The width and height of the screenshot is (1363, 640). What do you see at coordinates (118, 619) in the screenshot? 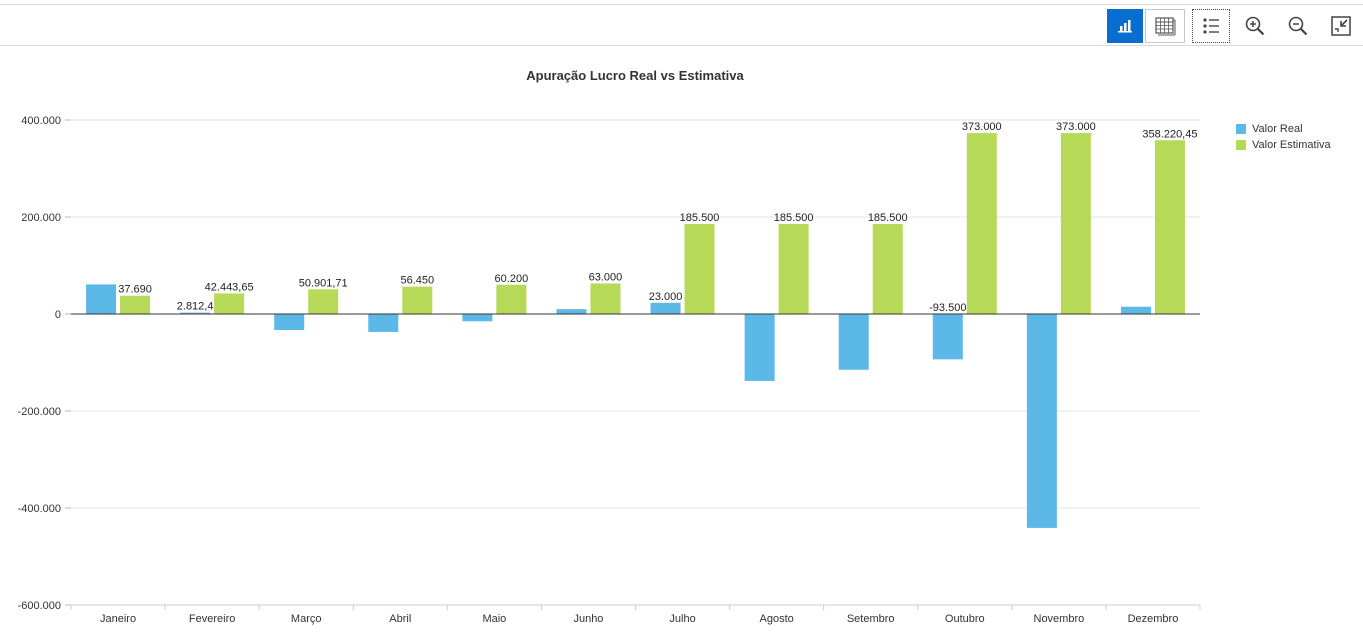
I see `x-tick-label: Janeiro` at bounding box center [118, 619].